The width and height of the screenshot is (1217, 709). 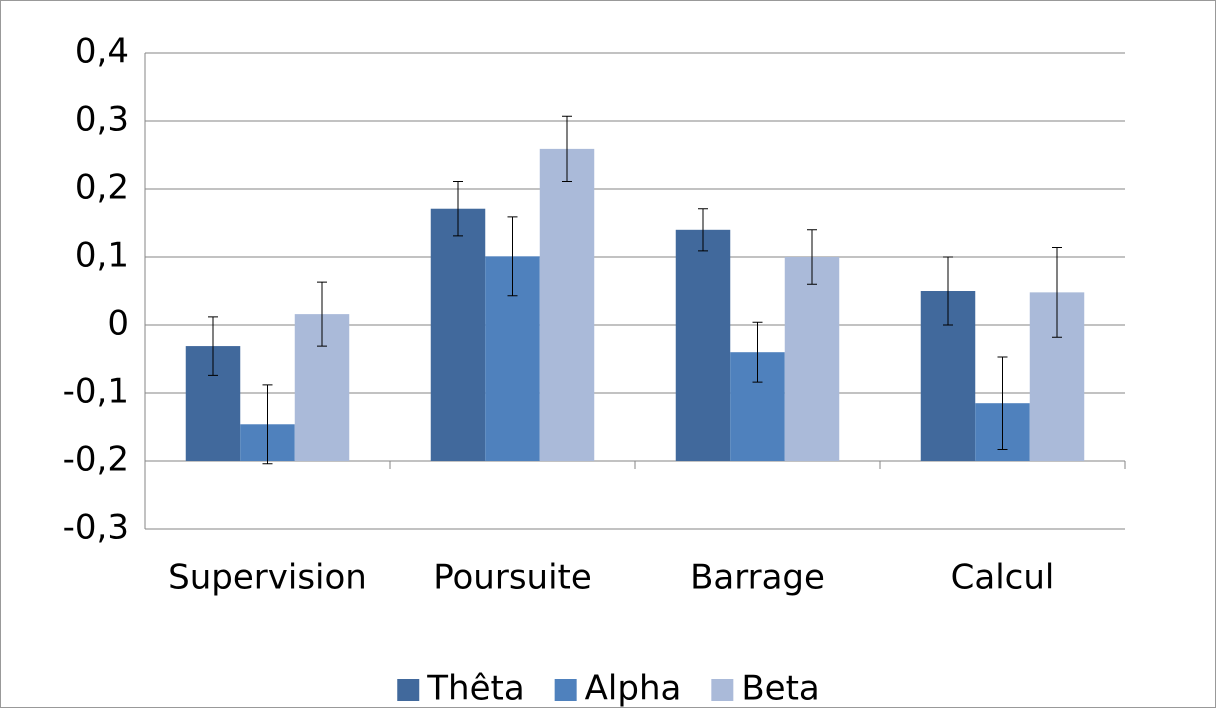 What do you see at coordinates (102, 188) in the screenshot?
I see `y-tick-label: 0,2` at bounding box center [102, 188].